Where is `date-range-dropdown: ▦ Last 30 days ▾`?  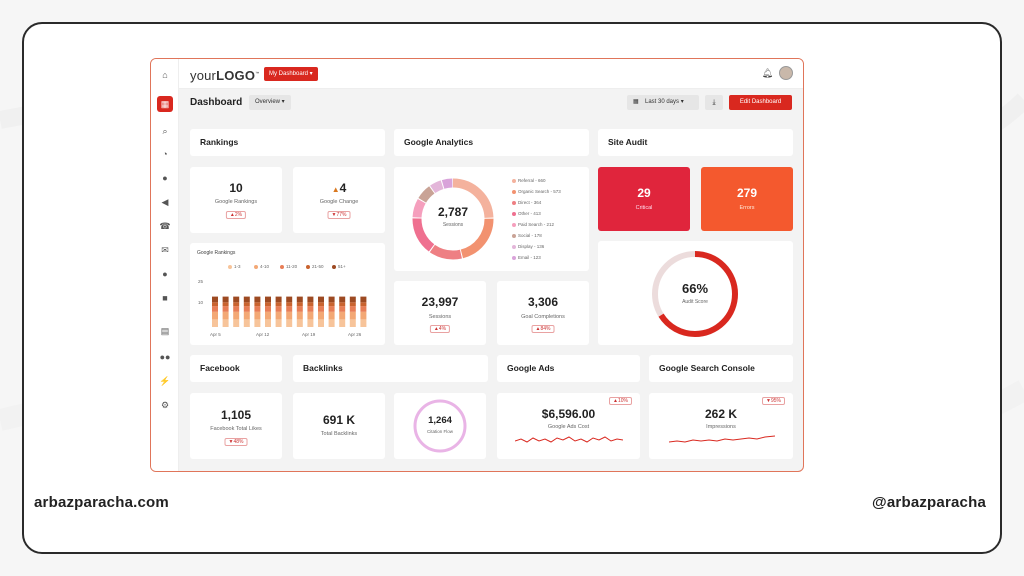
date-range-dropdown: ▦ Last 30 days ▾ is located at coordinates (663, 102).